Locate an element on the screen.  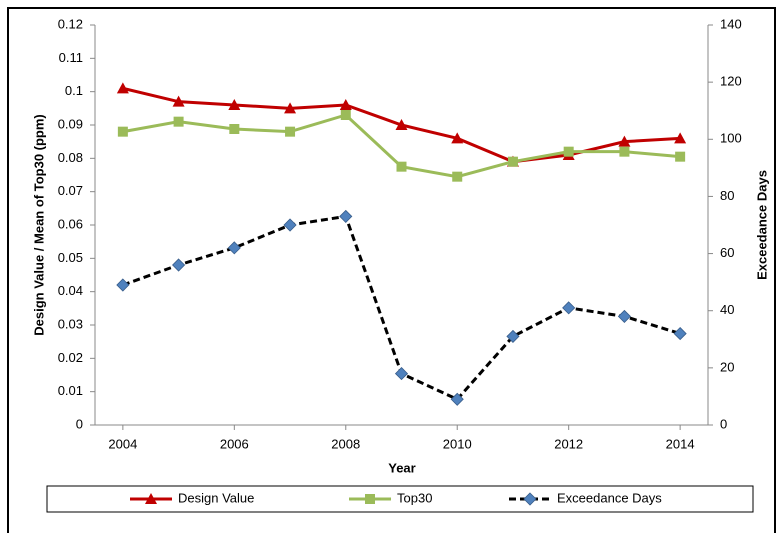
y2-tick-label: 0 is located at coordinates (723, 423).